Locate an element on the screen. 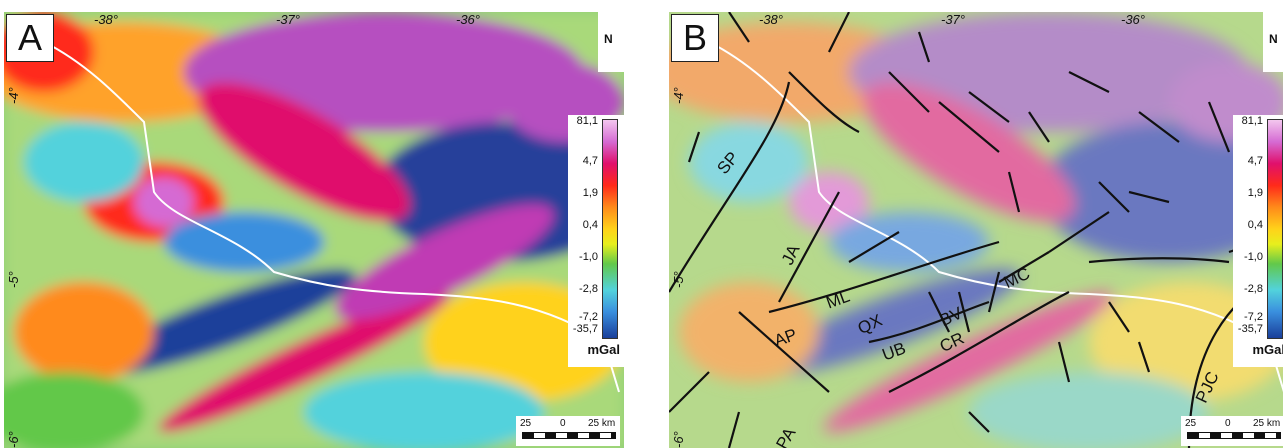 This screenshot has height=448, width=1283. panel-label-b: B is located at coordinates (695, 38).